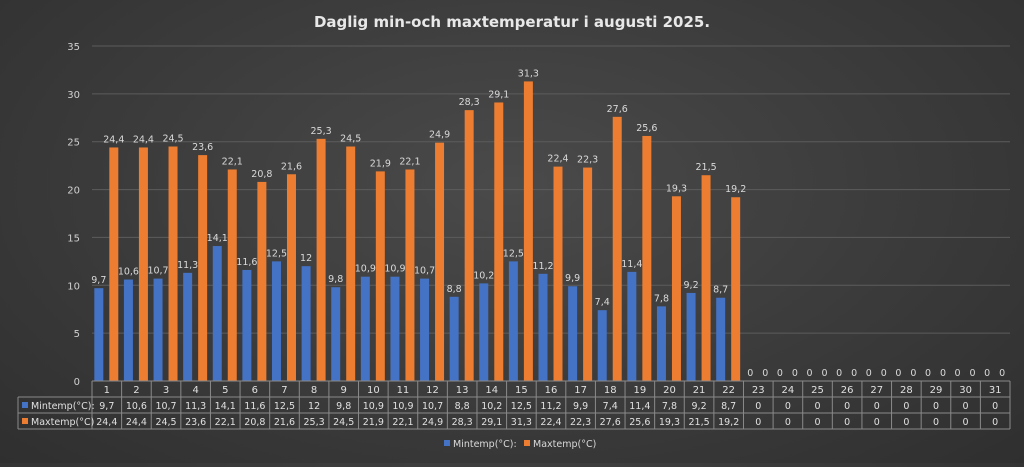  What do you see at coordinates (728, 422) in the screenshot?
I see `table-cell: 19,2` at bounding box center [728, 422].